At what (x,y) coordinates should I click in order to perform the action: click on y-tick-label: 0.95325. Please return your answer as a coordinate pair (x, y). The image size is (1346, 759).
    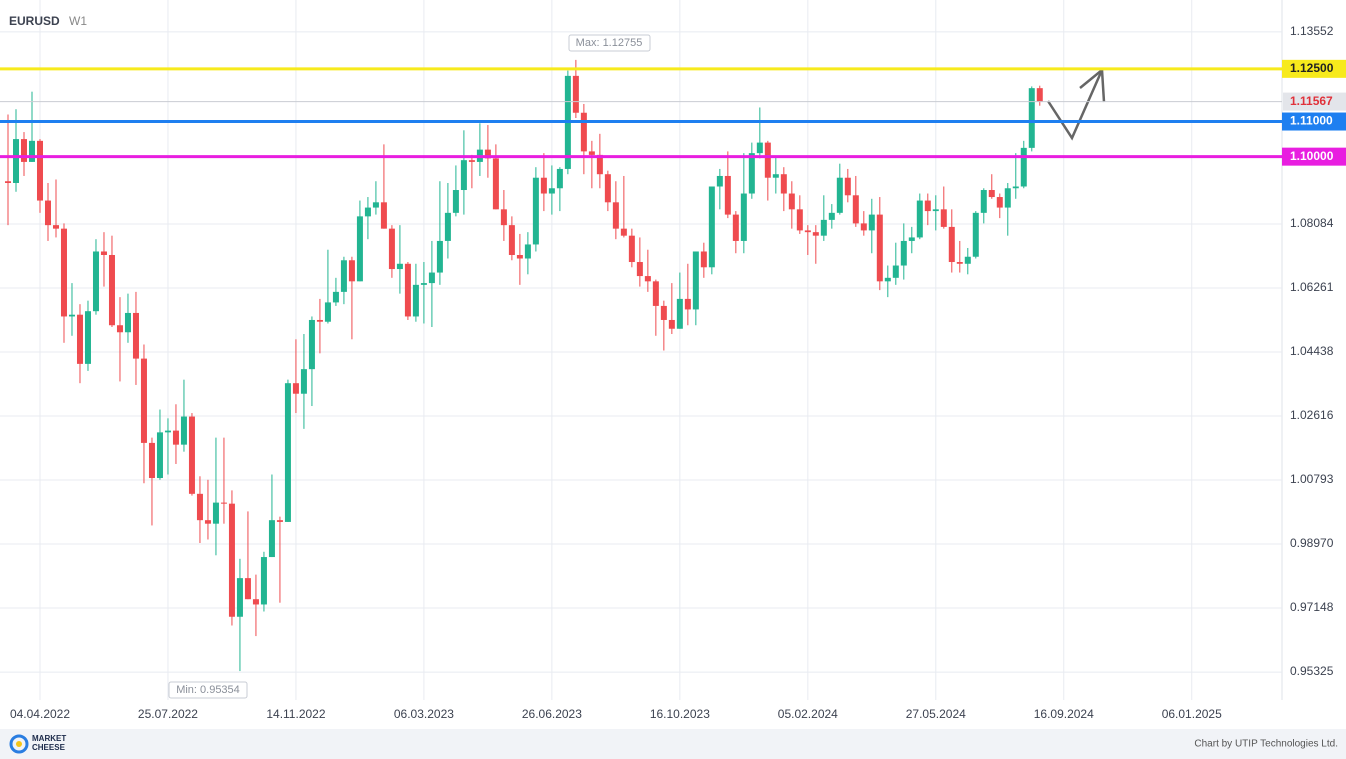
    Looking at the image, I should click on (1312, 671).